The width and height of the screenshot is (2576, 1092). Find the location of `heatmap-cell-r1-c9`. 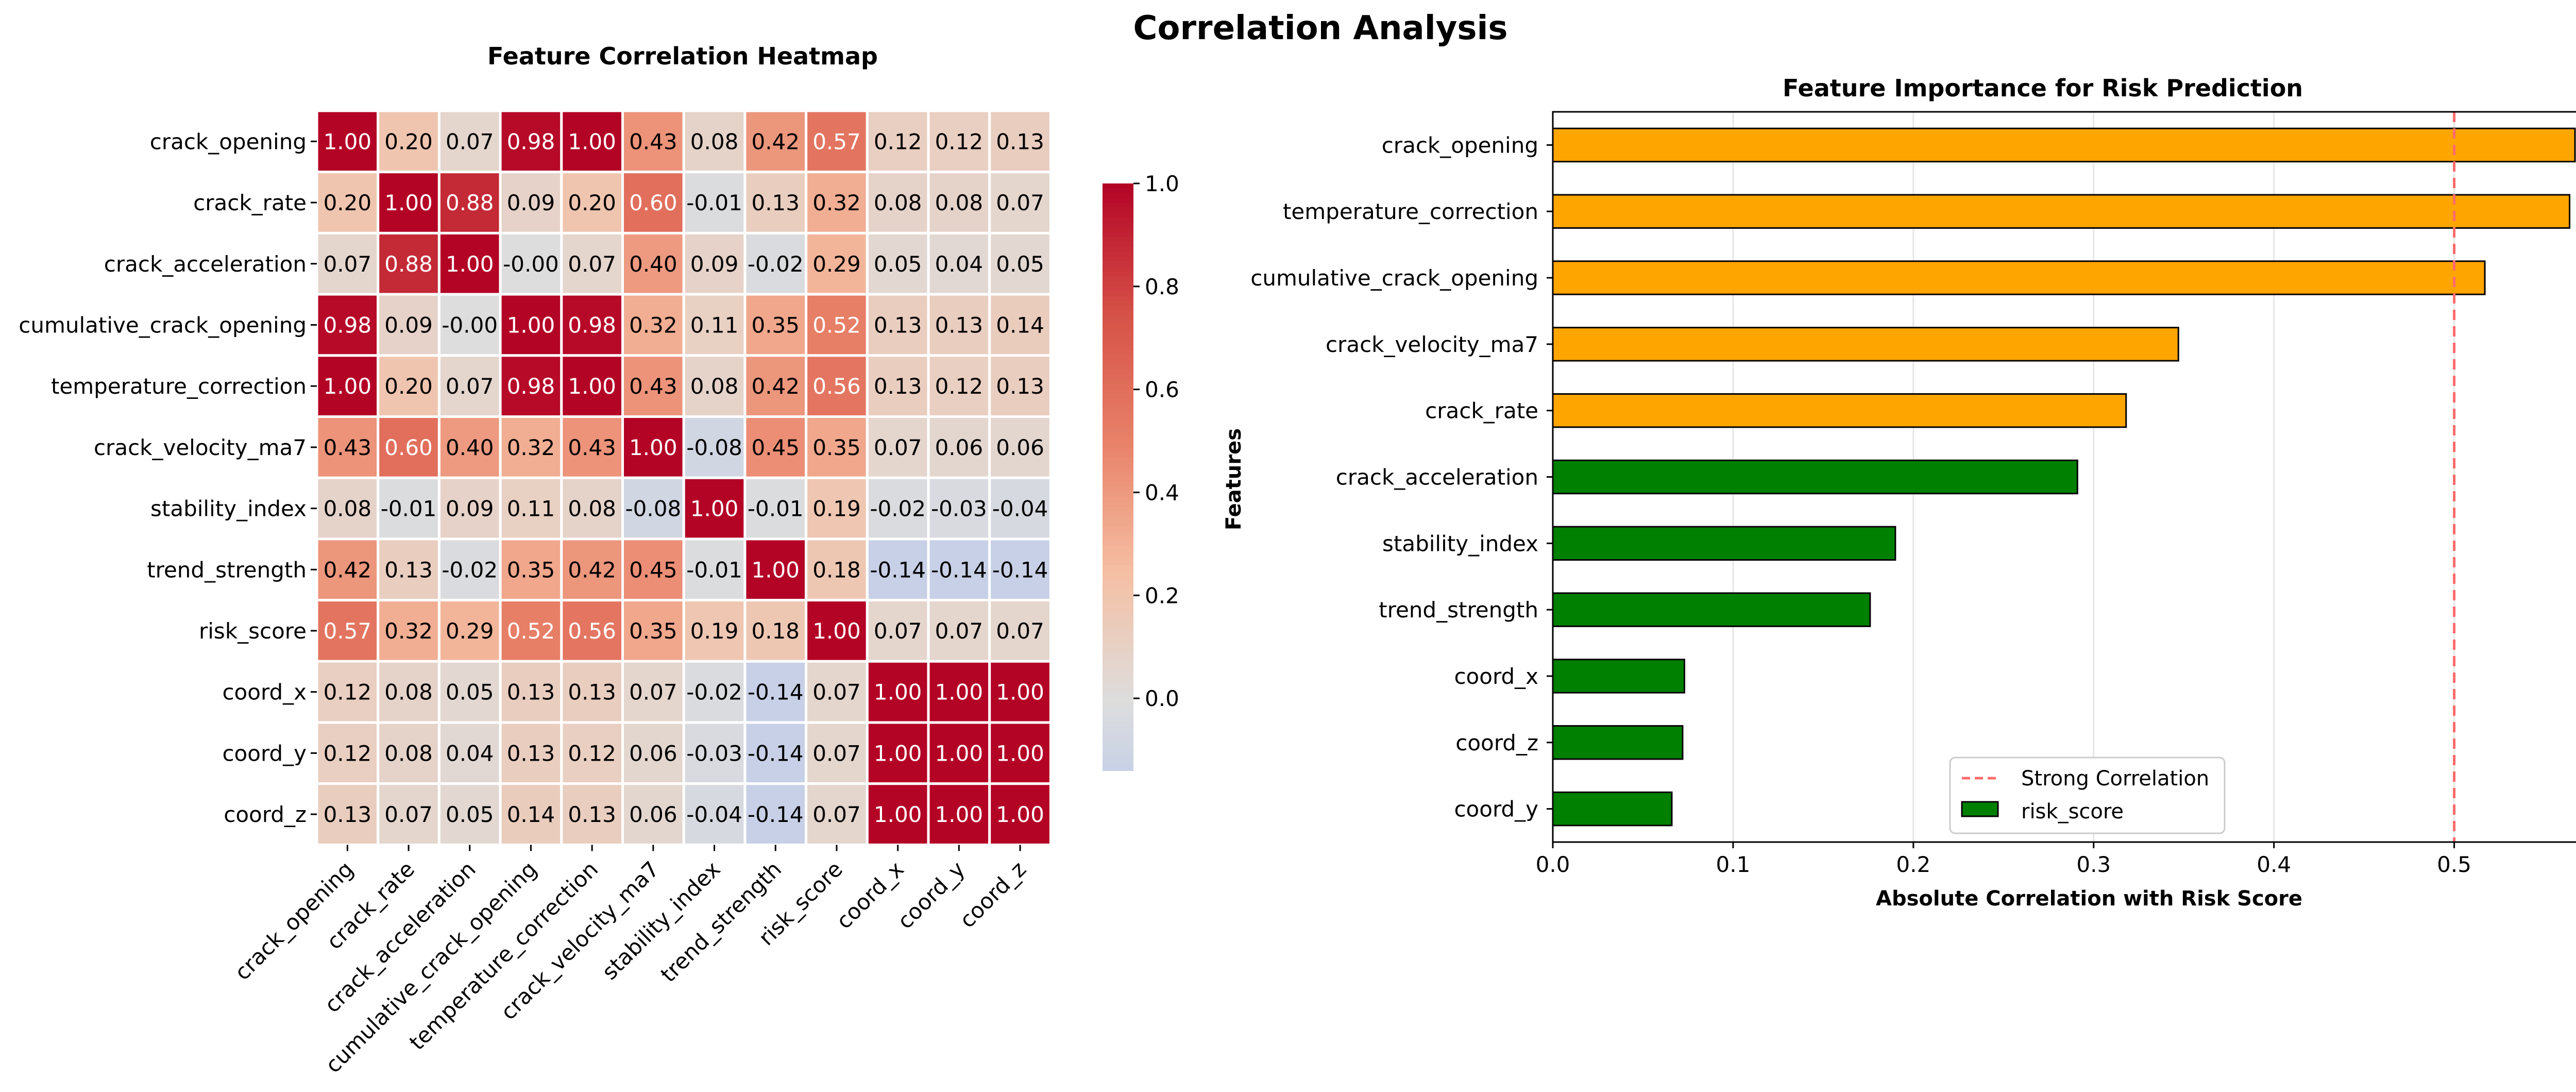

heatmap-cell-r1-c9 is located at coordinates (898, 202).